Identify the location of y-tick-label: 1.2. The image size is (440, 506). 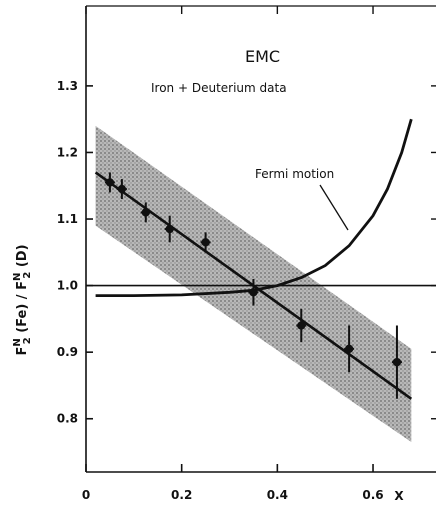
(67, 152).